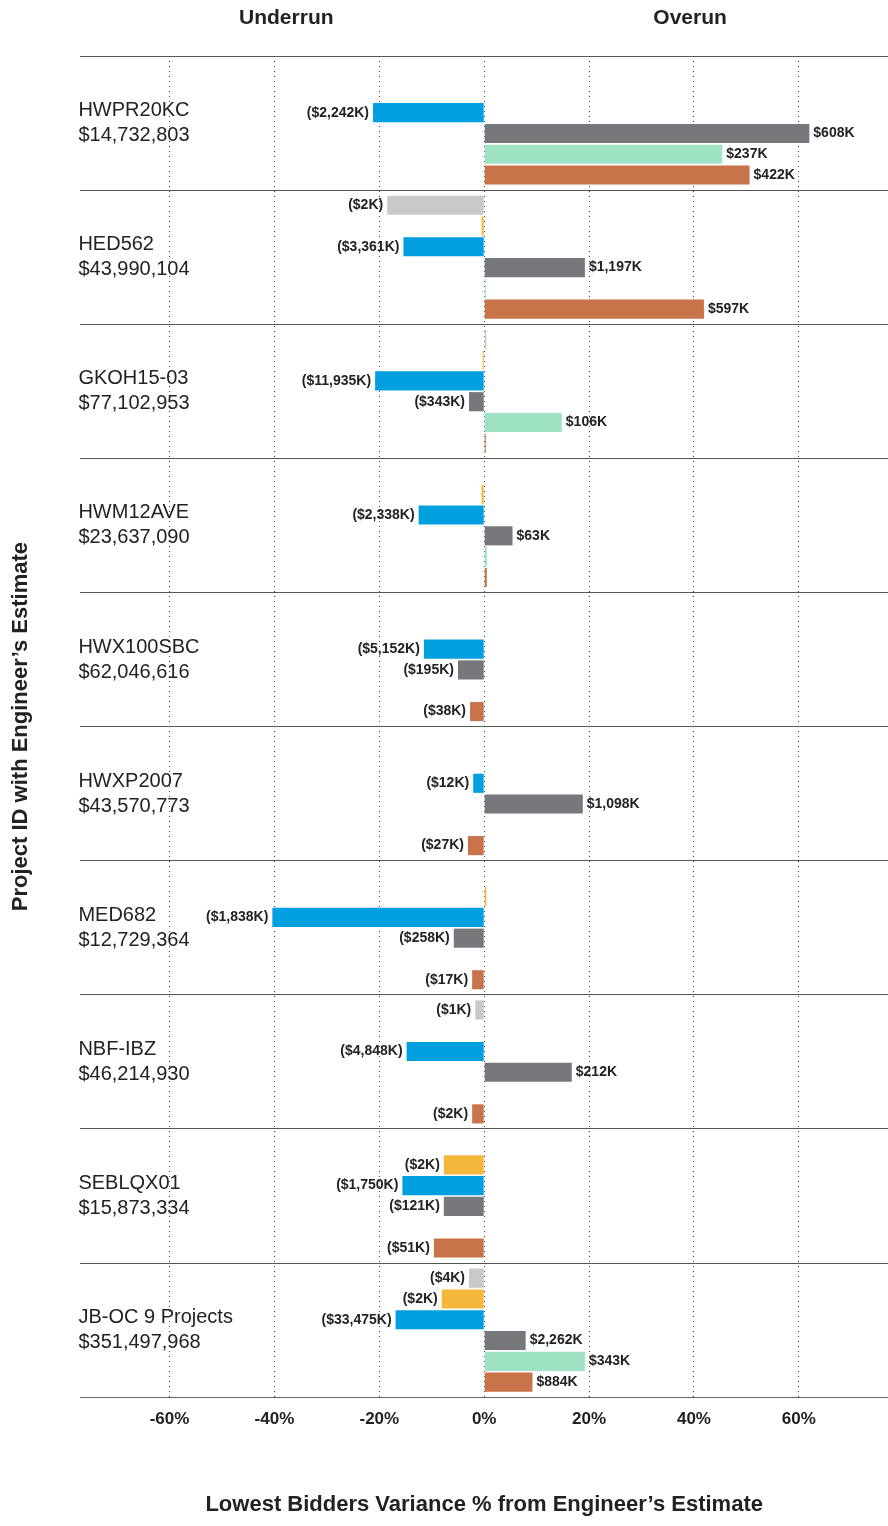  I want to click on annotation: ($121K), so click(414, 1205).